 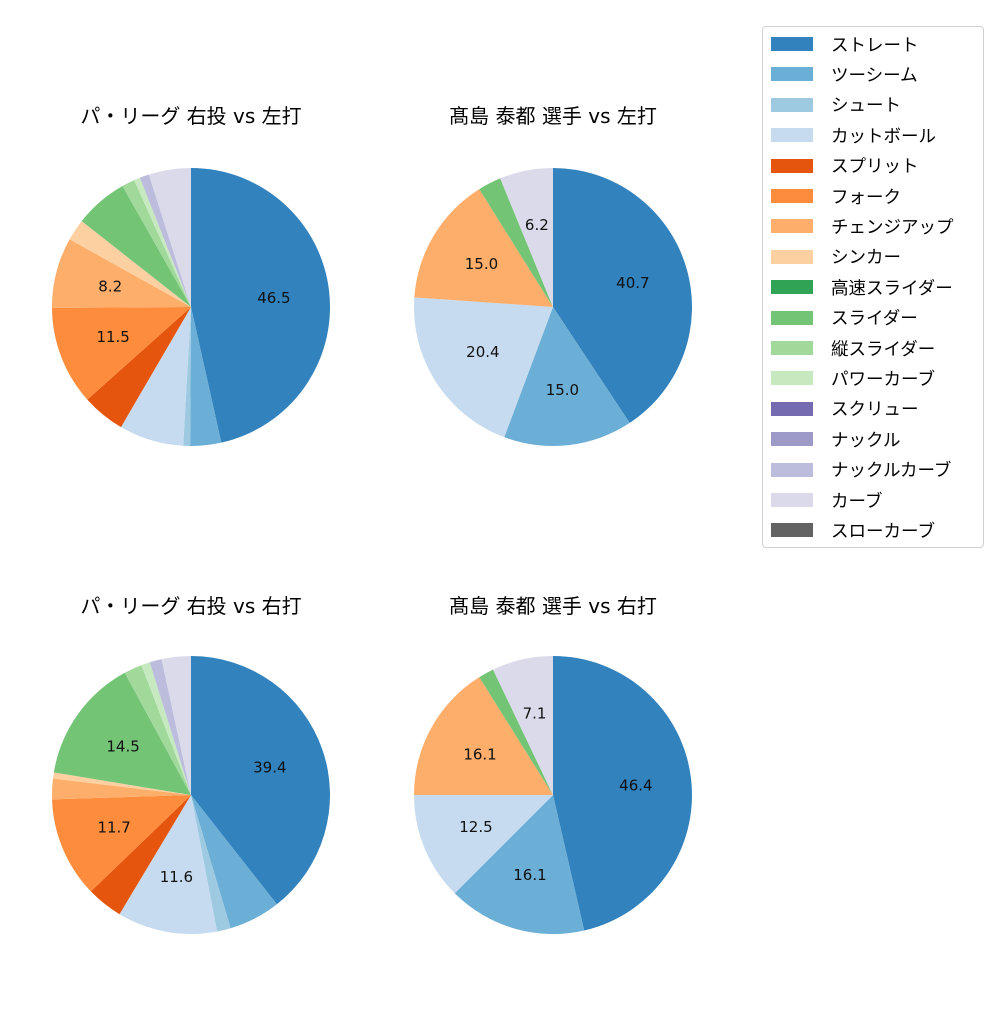 I want to click on legend-label: パワーカーブ, so click(x=883, y=379).